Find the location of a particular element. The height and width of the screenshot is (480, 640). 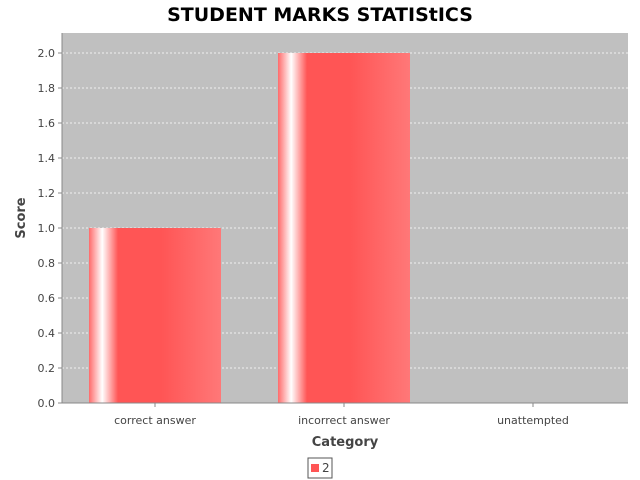

legend-box is located at coordinates (320, 468).